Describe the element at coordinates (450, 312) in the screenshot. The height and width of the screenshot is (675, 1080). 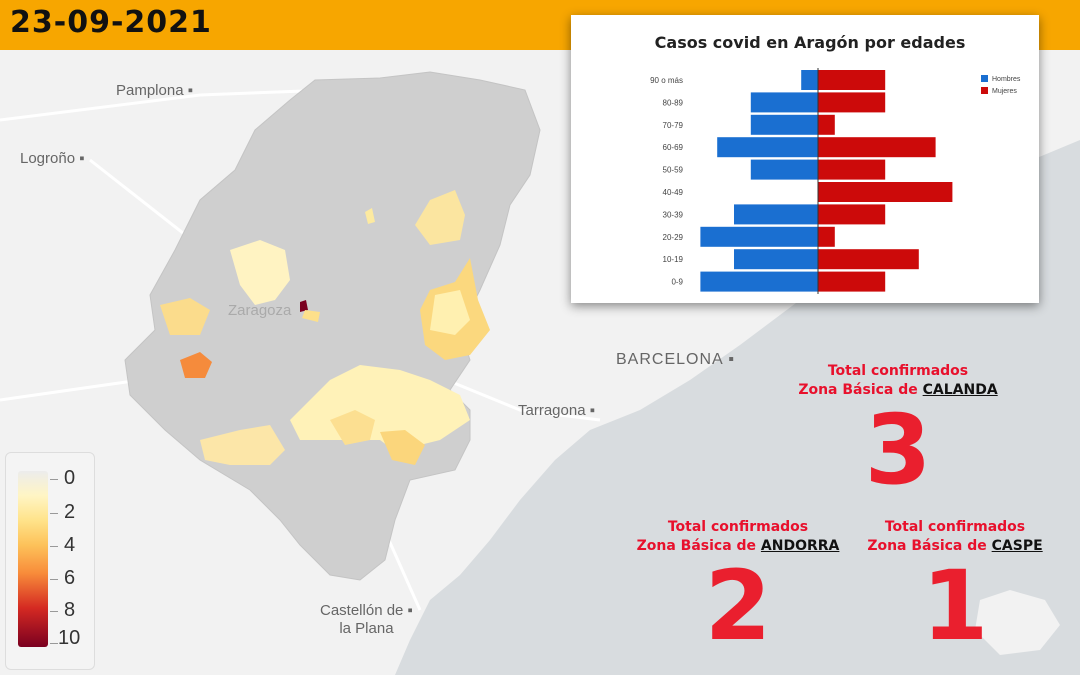
I see `zone-monegros` at that location.